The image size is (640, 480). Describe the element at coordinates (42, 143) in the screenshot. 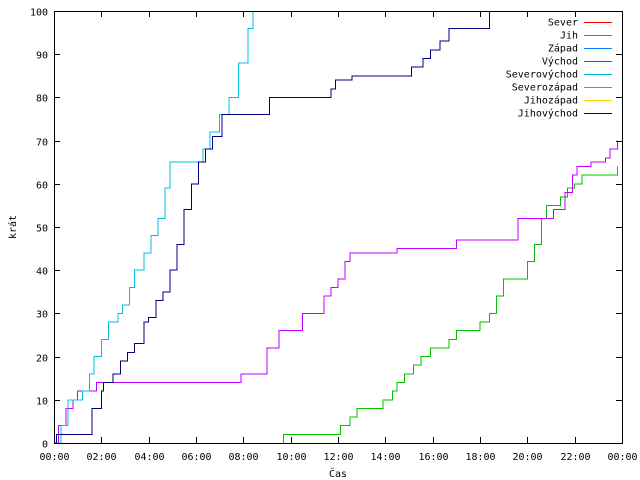

I see `y-tick-label: 70` at that location.